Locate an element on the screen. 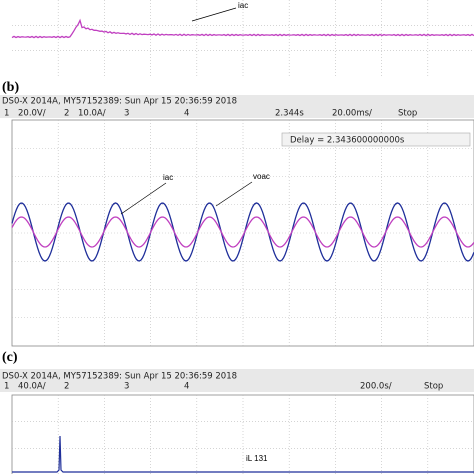 The height and width of the screenshot is (474, 474). timebase: 20.00ms/ is located at coordinates (352, 114).